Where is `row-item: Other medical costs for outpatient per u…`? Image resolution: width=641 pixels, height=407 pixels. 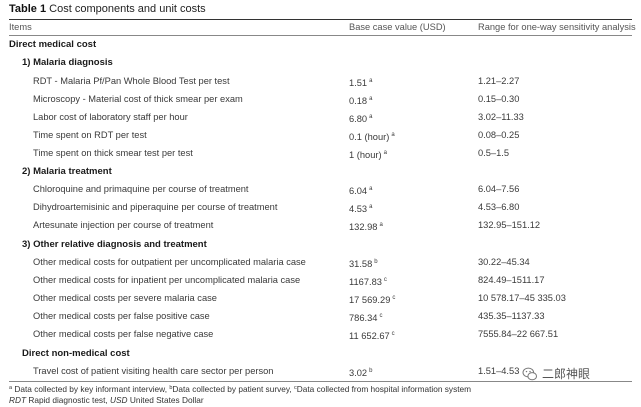
row-item: Other medical costs for outpatient per u… is located at coordinates (169, 262).